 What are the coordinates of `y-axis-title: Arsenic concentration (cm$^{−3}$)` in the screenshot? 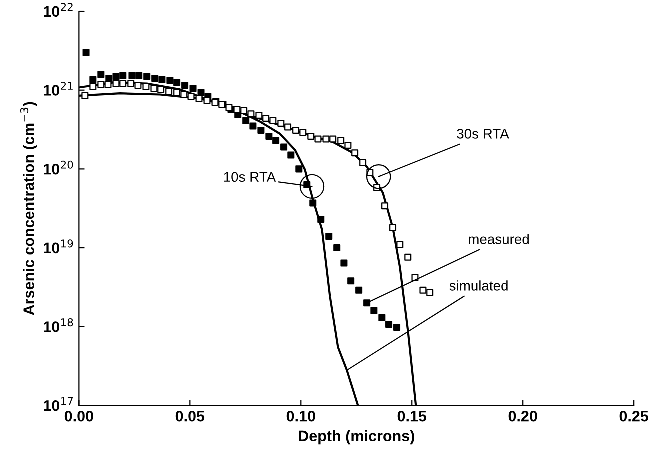 It's located at (29, 209).